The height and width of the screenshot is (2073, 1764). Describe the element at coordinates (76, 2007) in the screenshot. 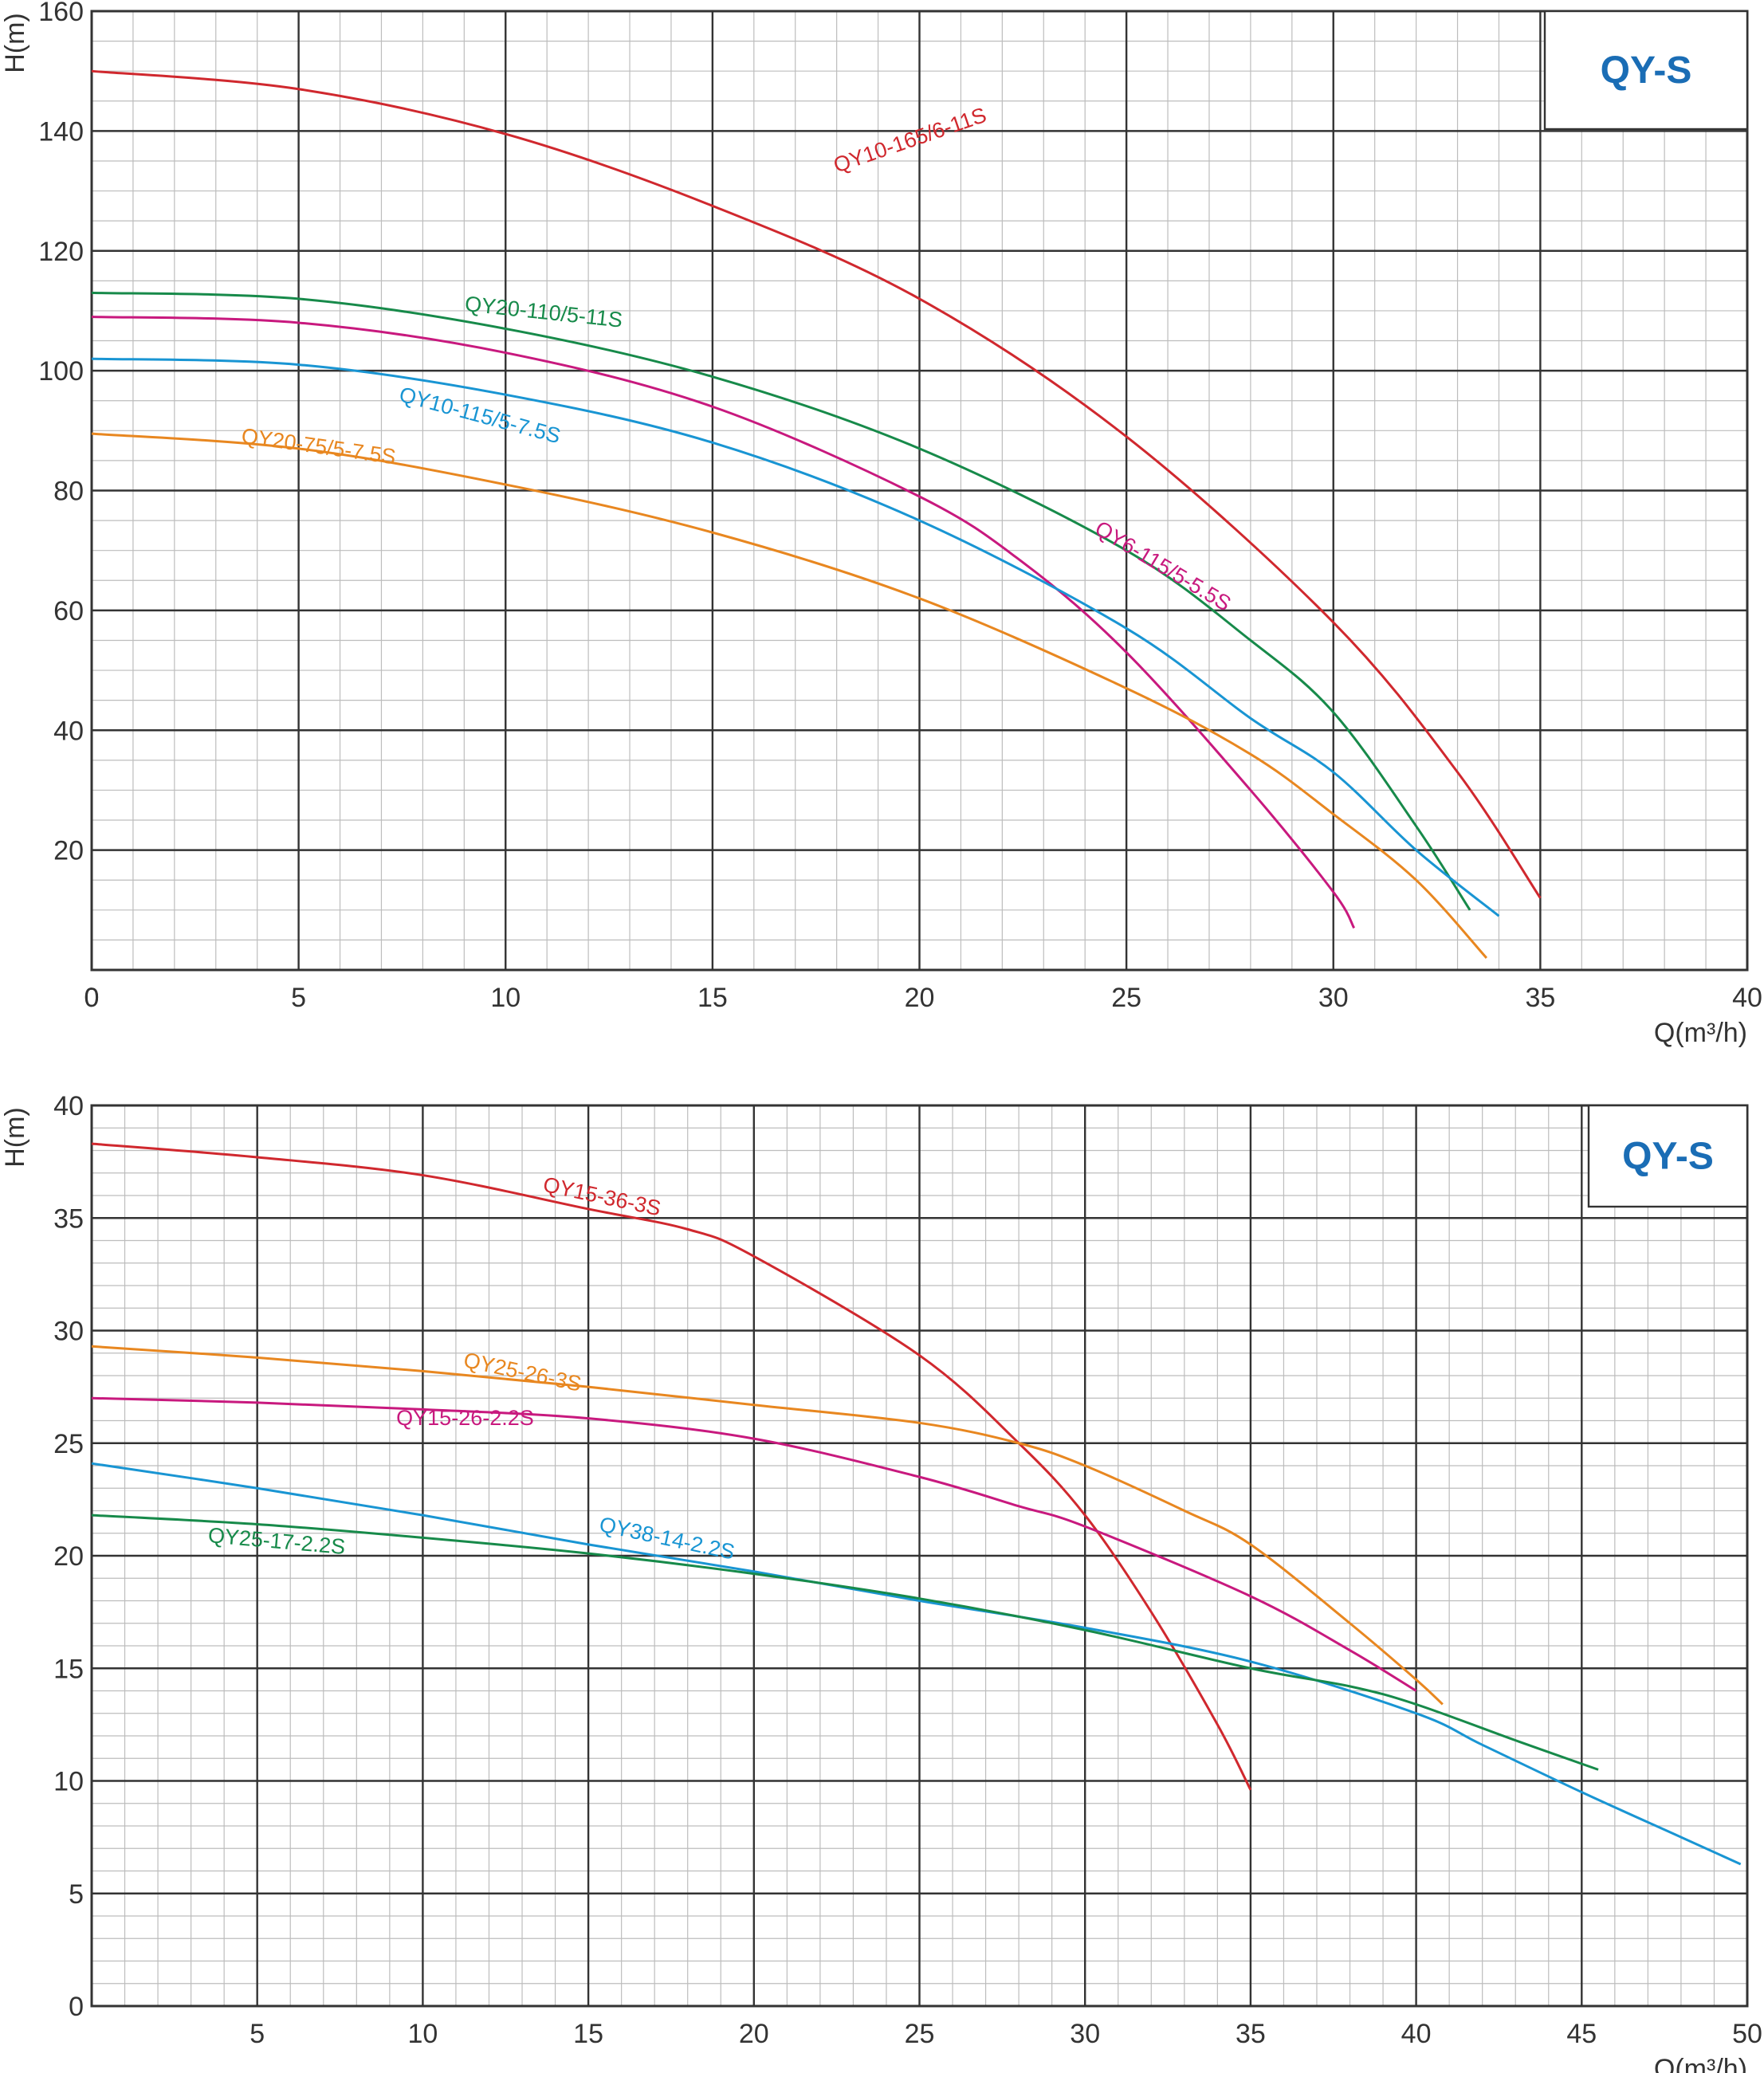

I see `y-tick-label: 0` at that location.